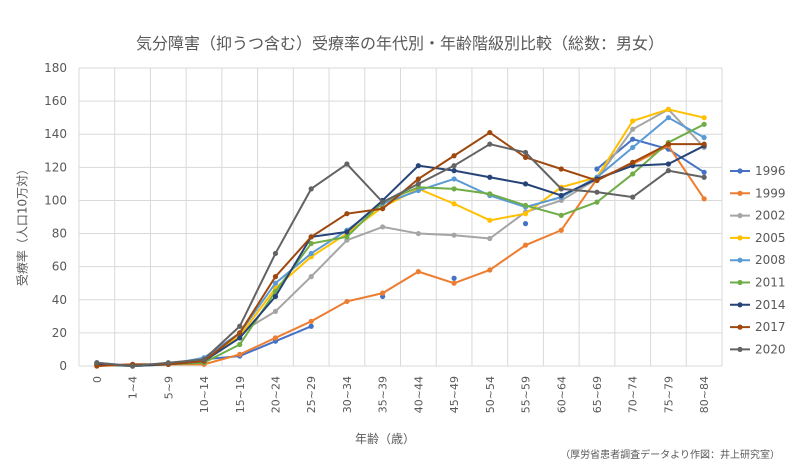 The width and height of the screenshot is (800, 470). What do you see at coordinates (526, 394) in the screenshot?
I see `x-tick-label: 55~59` at bounding box center [526, 394].